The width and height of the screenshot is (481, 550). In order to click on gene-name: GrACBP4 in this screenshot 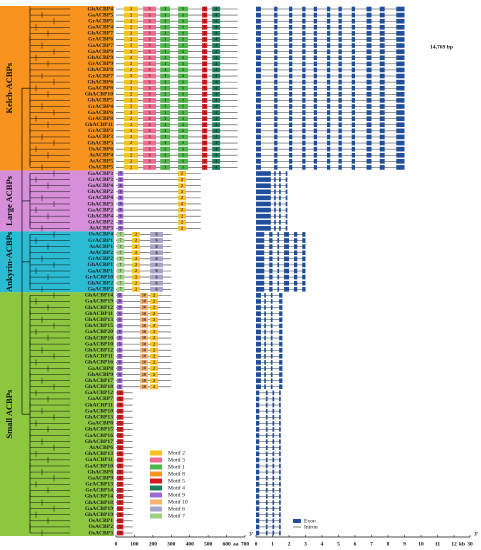, I will do `click(100, 107)`.